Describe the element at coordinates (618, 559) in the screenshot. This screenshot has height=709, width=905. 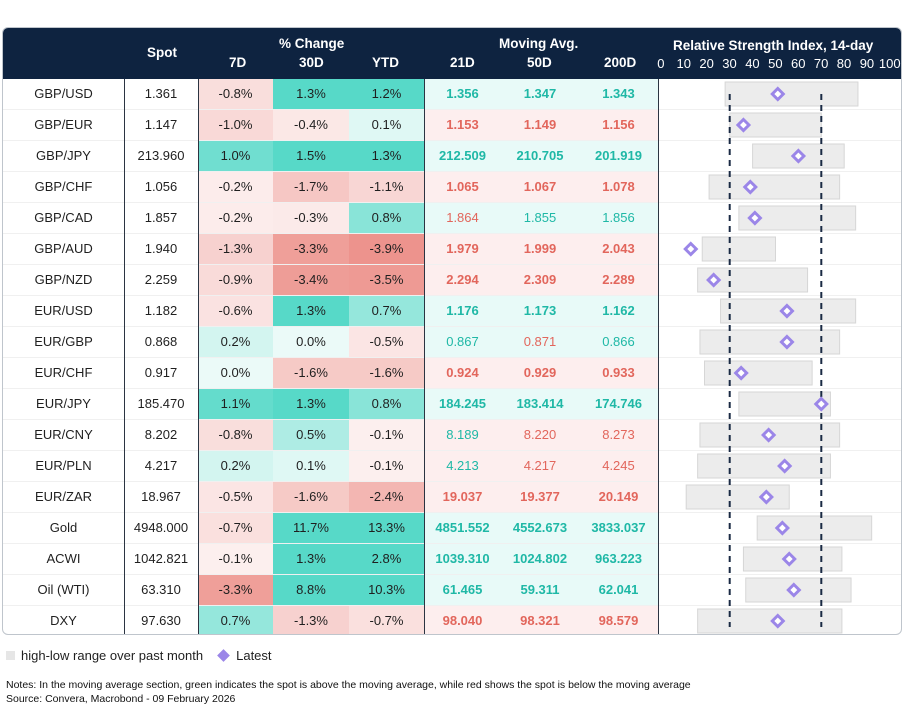
I see `moving-avg-value: 963.223` at that location.